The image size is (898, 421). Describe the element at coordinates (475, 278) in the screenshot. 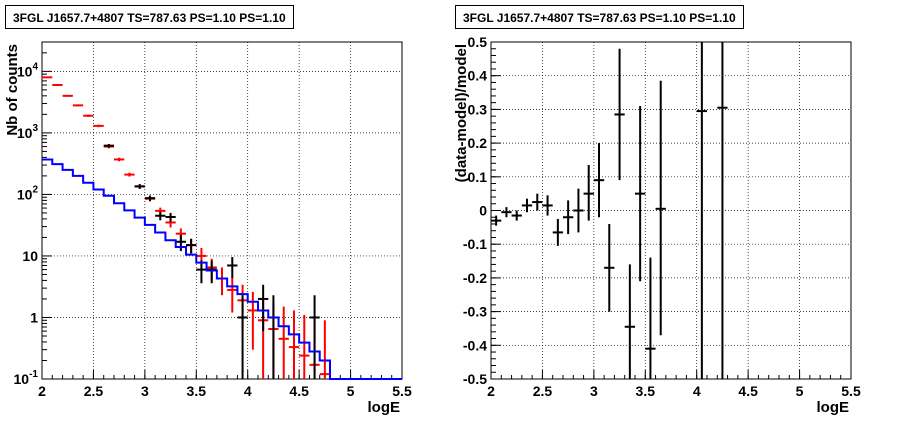

I see `y-tick-label: -0.2` at that location.